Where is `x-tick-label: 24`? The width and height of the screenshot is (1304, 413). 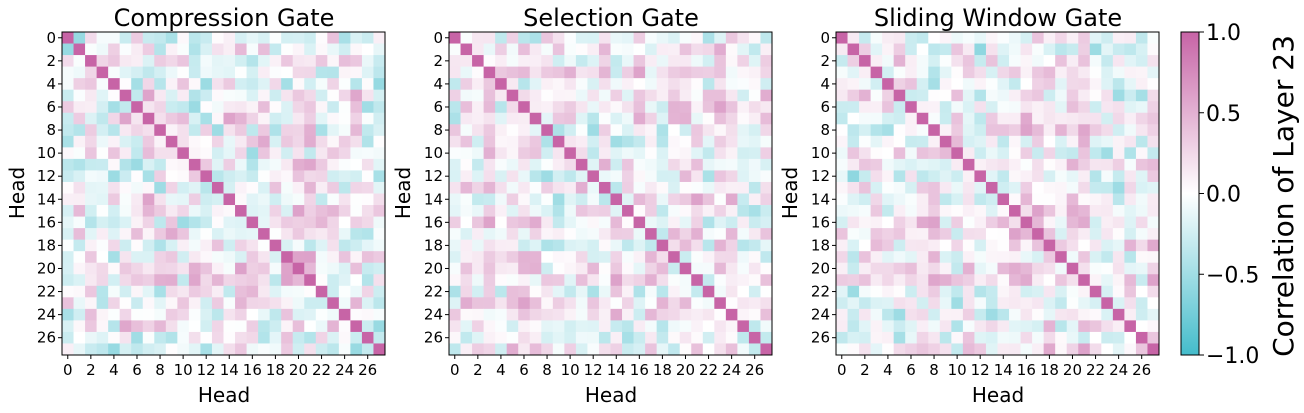
x-tick-label: 24 is located at coordinates (1118, 370).